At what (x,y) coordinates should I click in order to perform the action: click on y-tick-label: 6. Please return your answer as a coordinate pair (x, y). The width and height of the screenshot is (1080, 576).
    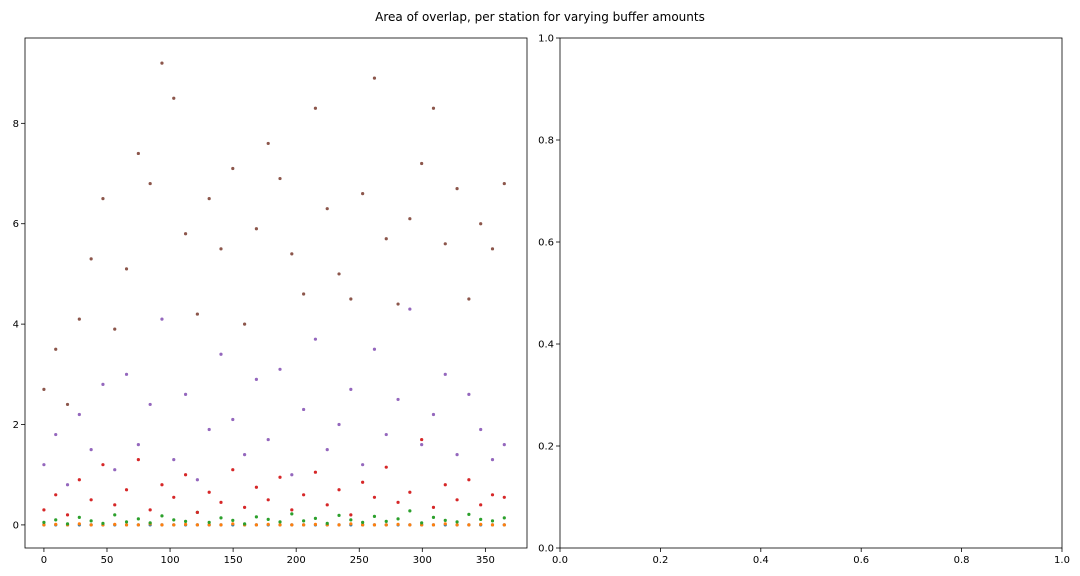
    Looking at the image, I should click on (16, 224).